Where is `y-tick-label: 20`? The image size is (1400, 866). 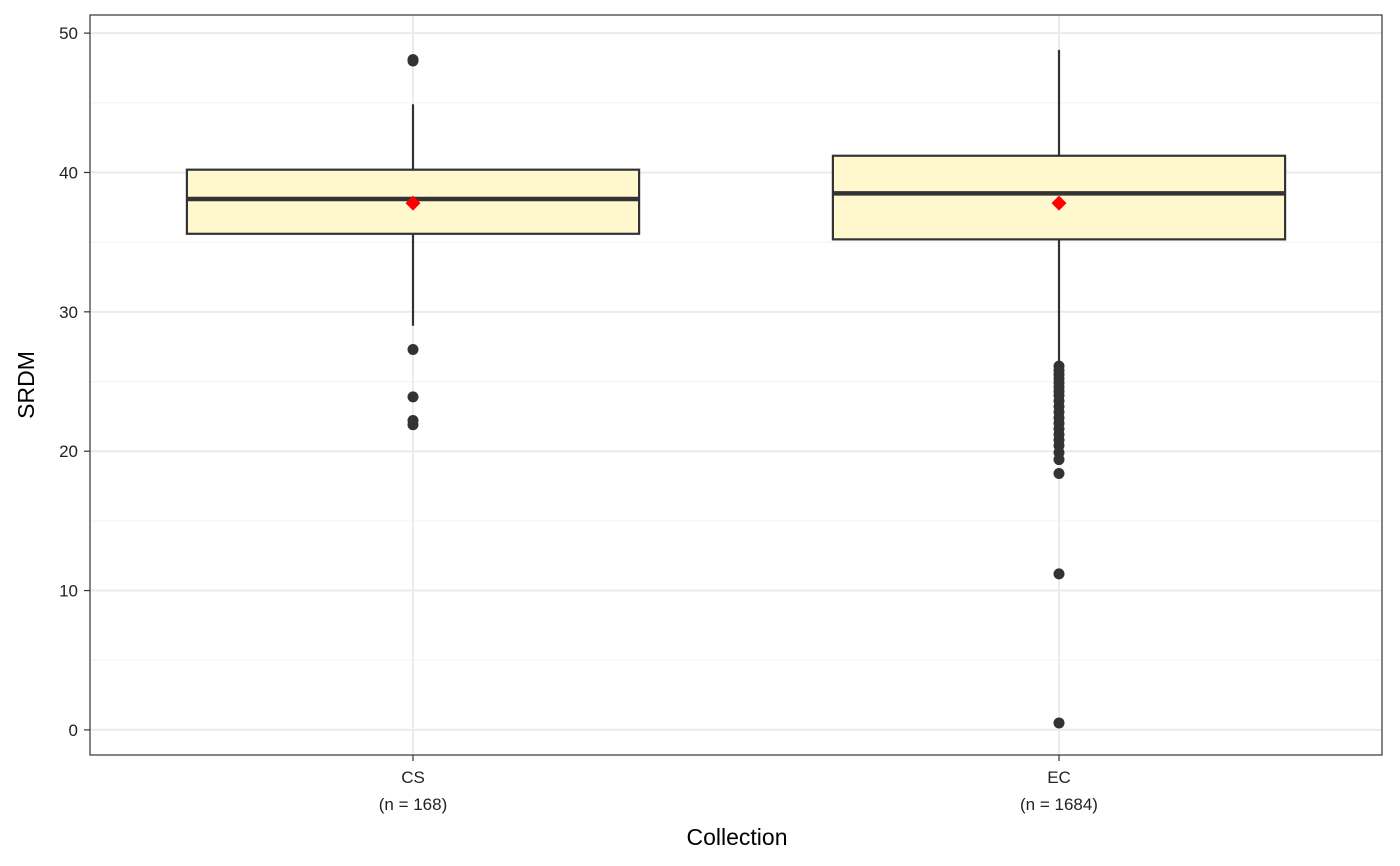
y-tick-label: 20 is located at coordinates (68, 451).